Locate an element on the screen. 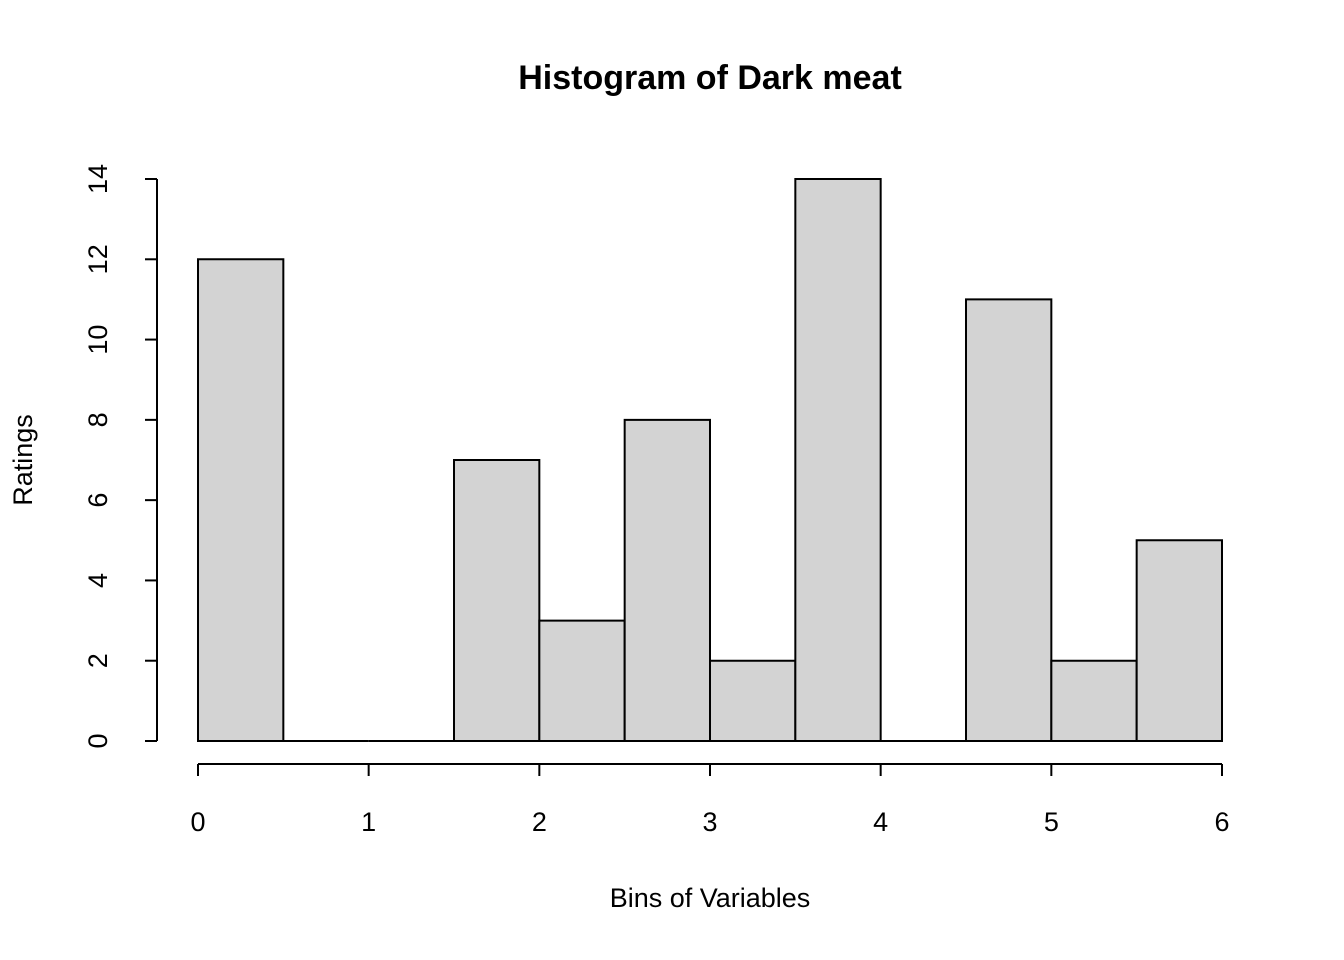 The image size is (1344, 960). y-tick-label: 4 is located at coordinates (98, 580).